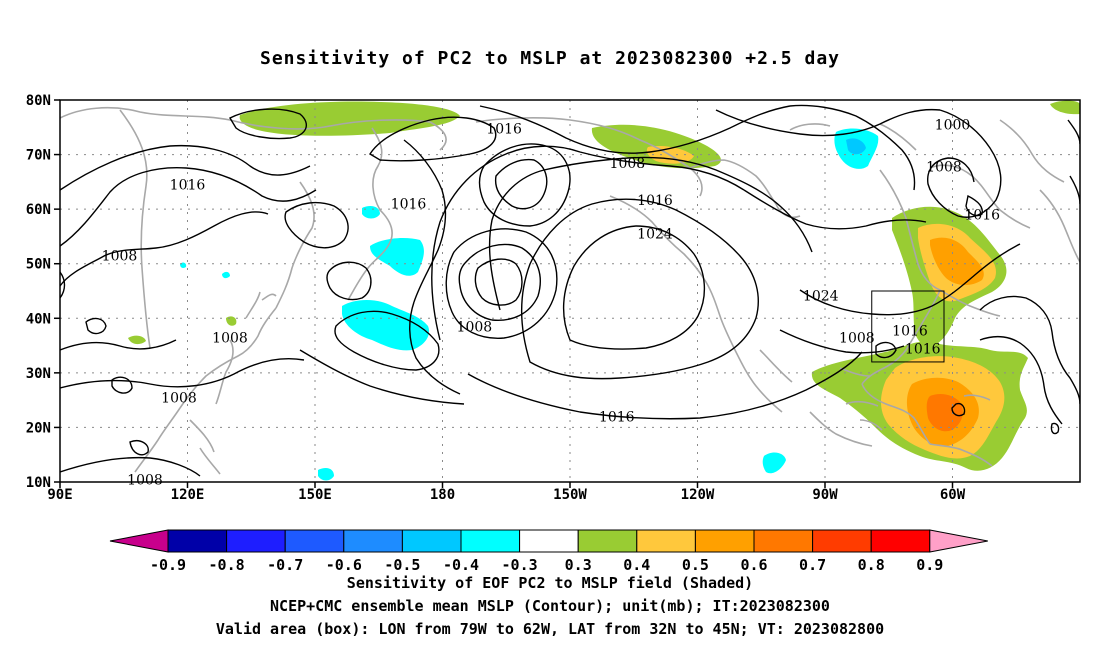 This screenshot has width=1100, height=650. I want to click on colorbar-label: 0.7, so click(812, 565).